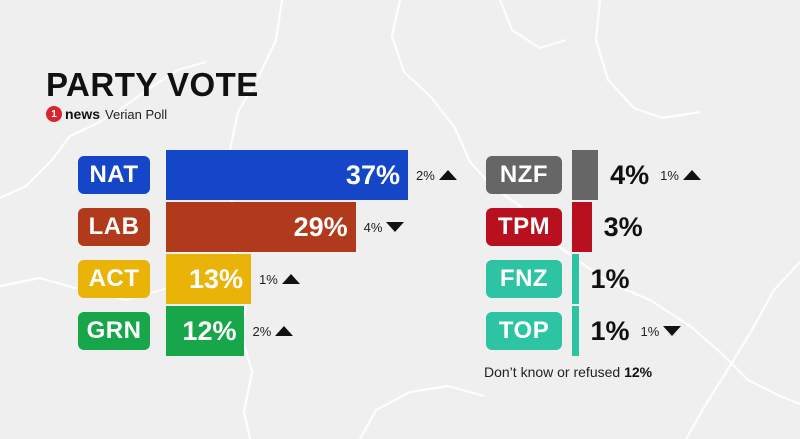 The image size is (800, 439). What do you see at coordinates (209, 330) in the screenshot?
I see `value-label-grn: 12%` at bounding box center [209, 330].